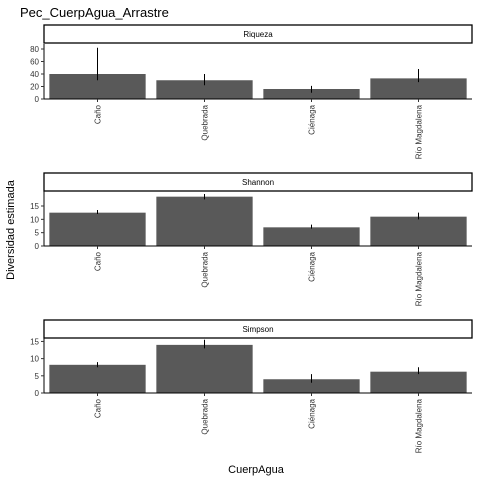 This screenshot has height=480, width=480. What do you see at coordinates (256, 470) in the screenshot?
I see `x-axis-title: CuerpAgua` at bounding box center [256, 470].